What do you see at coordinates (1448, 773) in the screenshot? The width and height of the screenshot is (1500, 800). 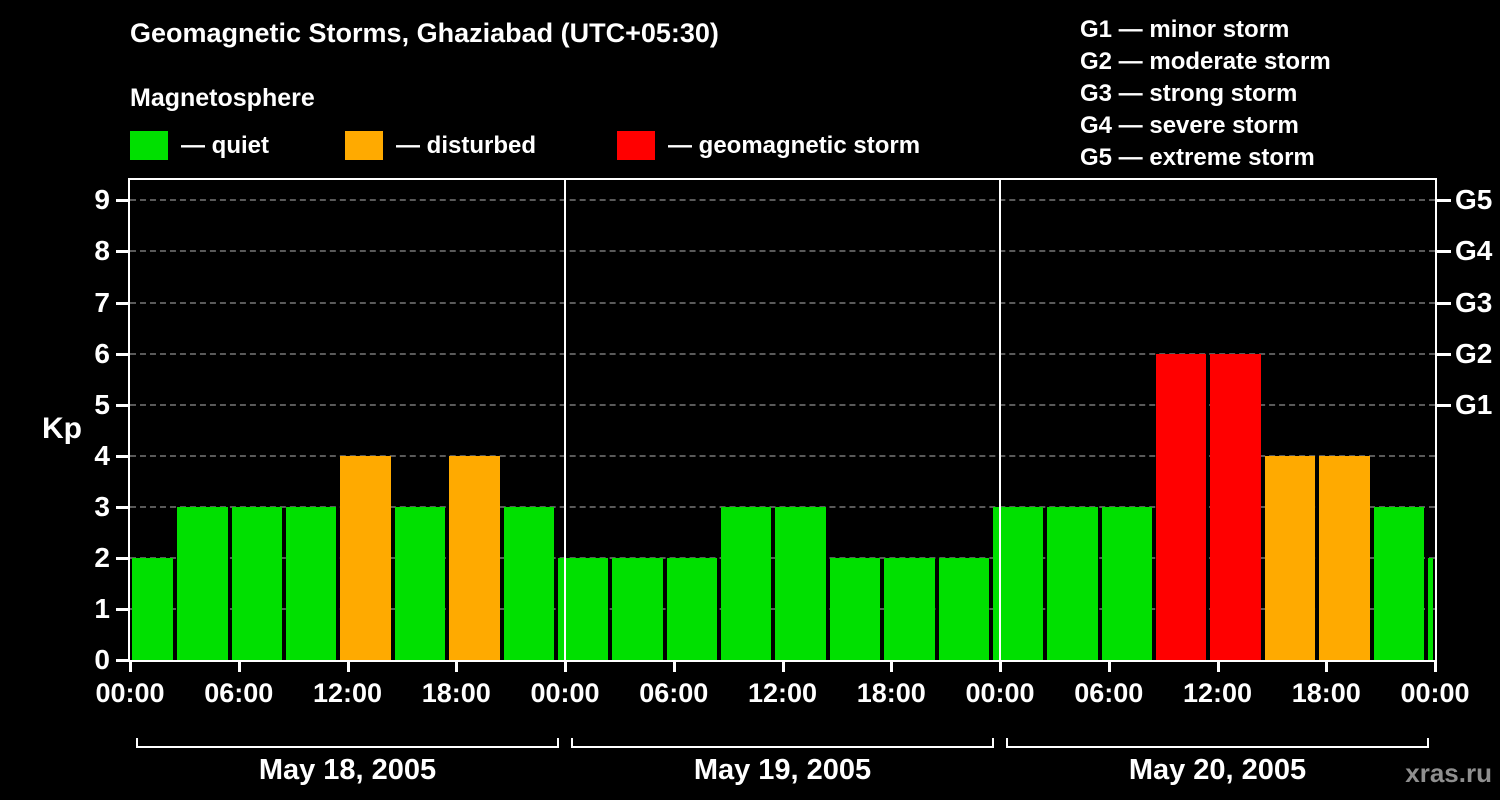 I see `watermark: xras.ru` at bounding box center [1448, 773].